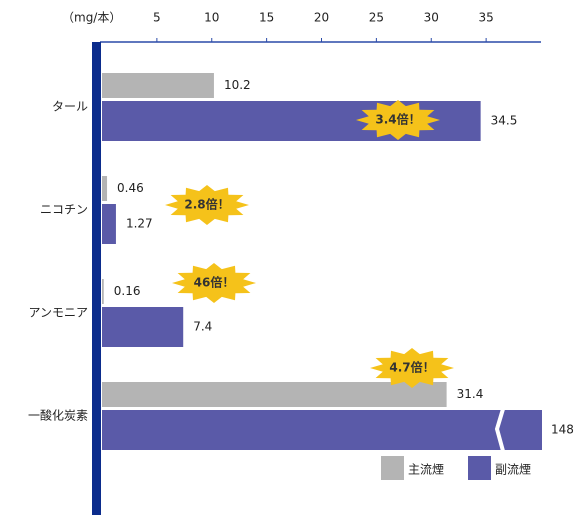  What do you see at coordinates (64, 210) in the screenshot?
I see `category-label: ニコチン` at bounding box center [64, 210].